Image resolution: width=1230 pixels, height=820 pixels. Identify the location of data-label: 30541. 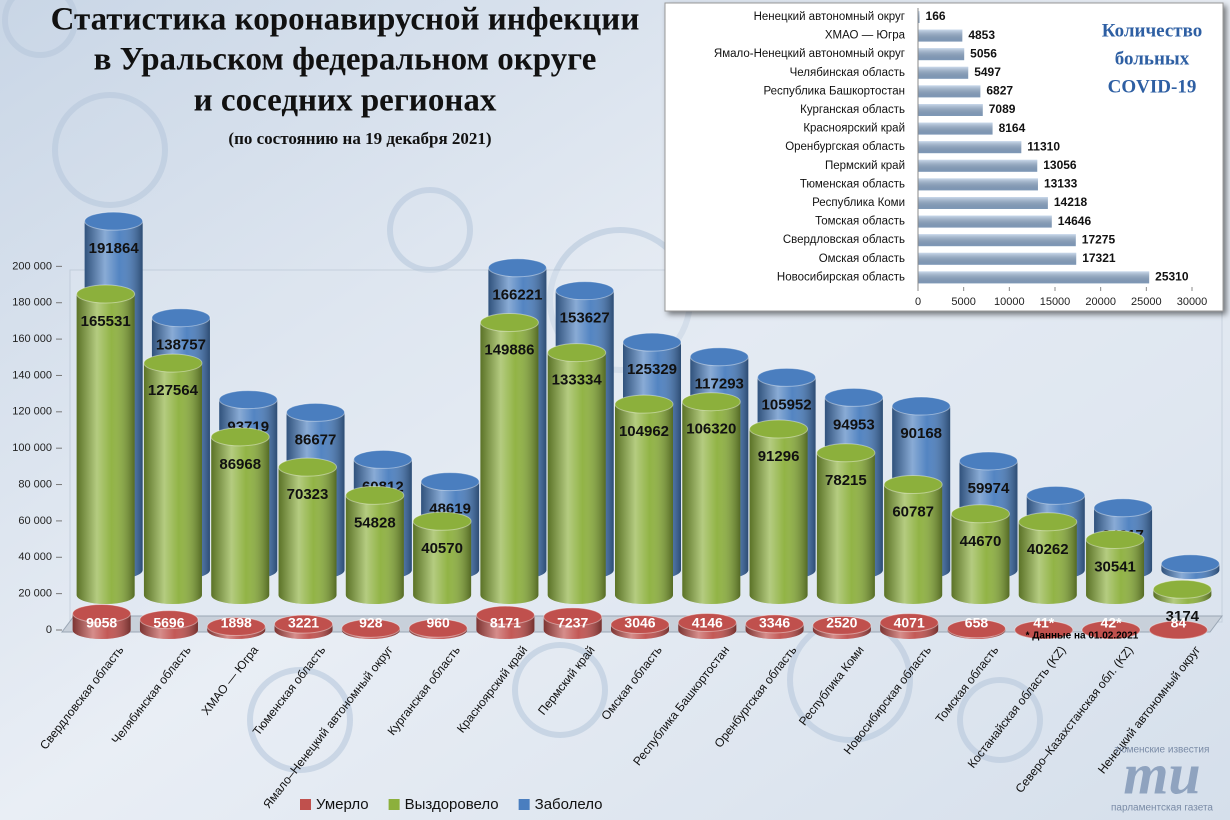
(1115, 566).